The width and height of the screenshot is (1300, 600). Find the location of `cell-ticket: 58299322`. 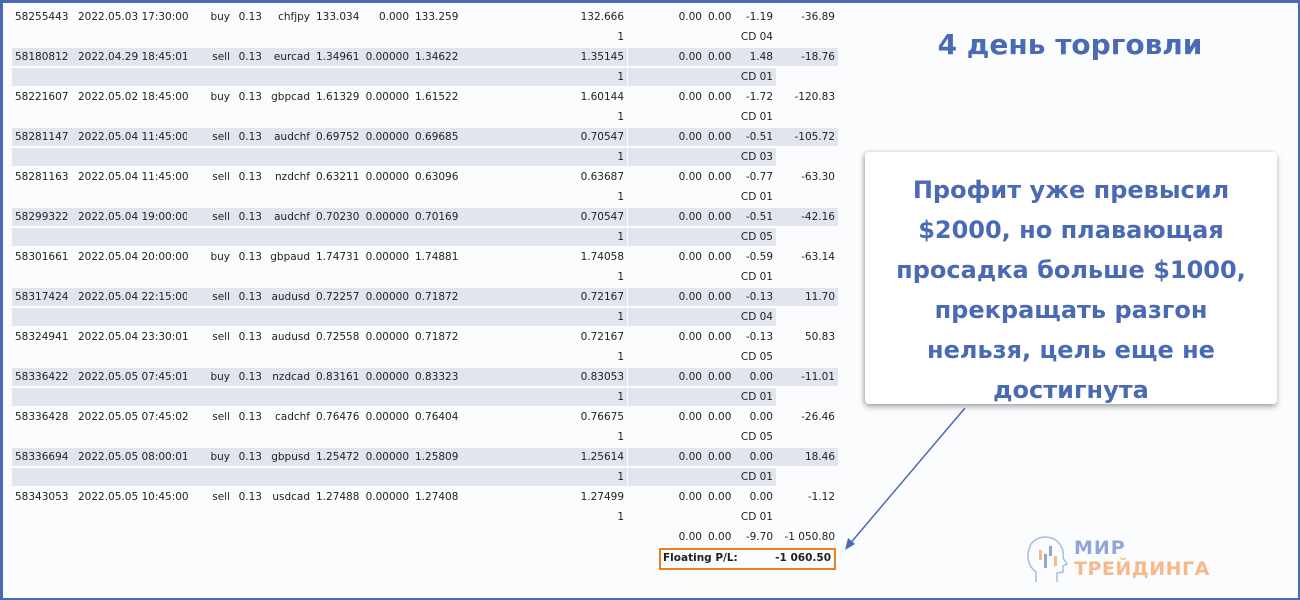

cell-ticket: 58299322 is located at coordinates (43, 217).